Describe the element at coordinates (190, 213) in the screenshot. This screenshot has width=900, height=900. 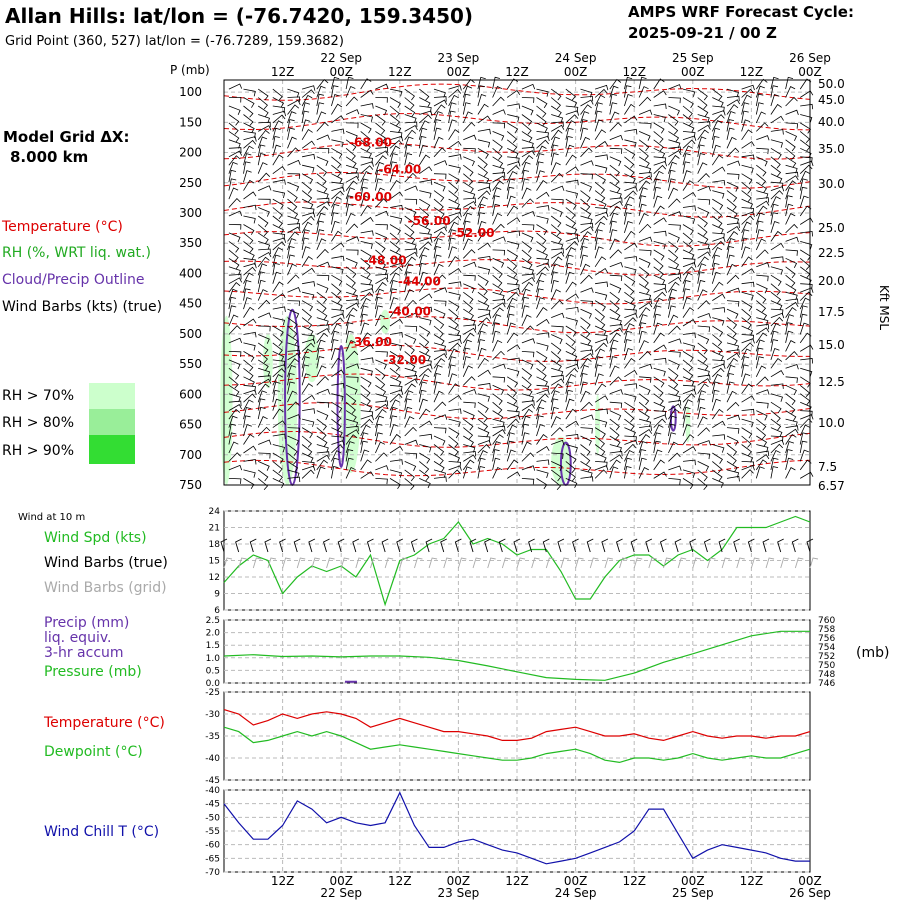
I see `pressure-tick-label: 300` at that location.